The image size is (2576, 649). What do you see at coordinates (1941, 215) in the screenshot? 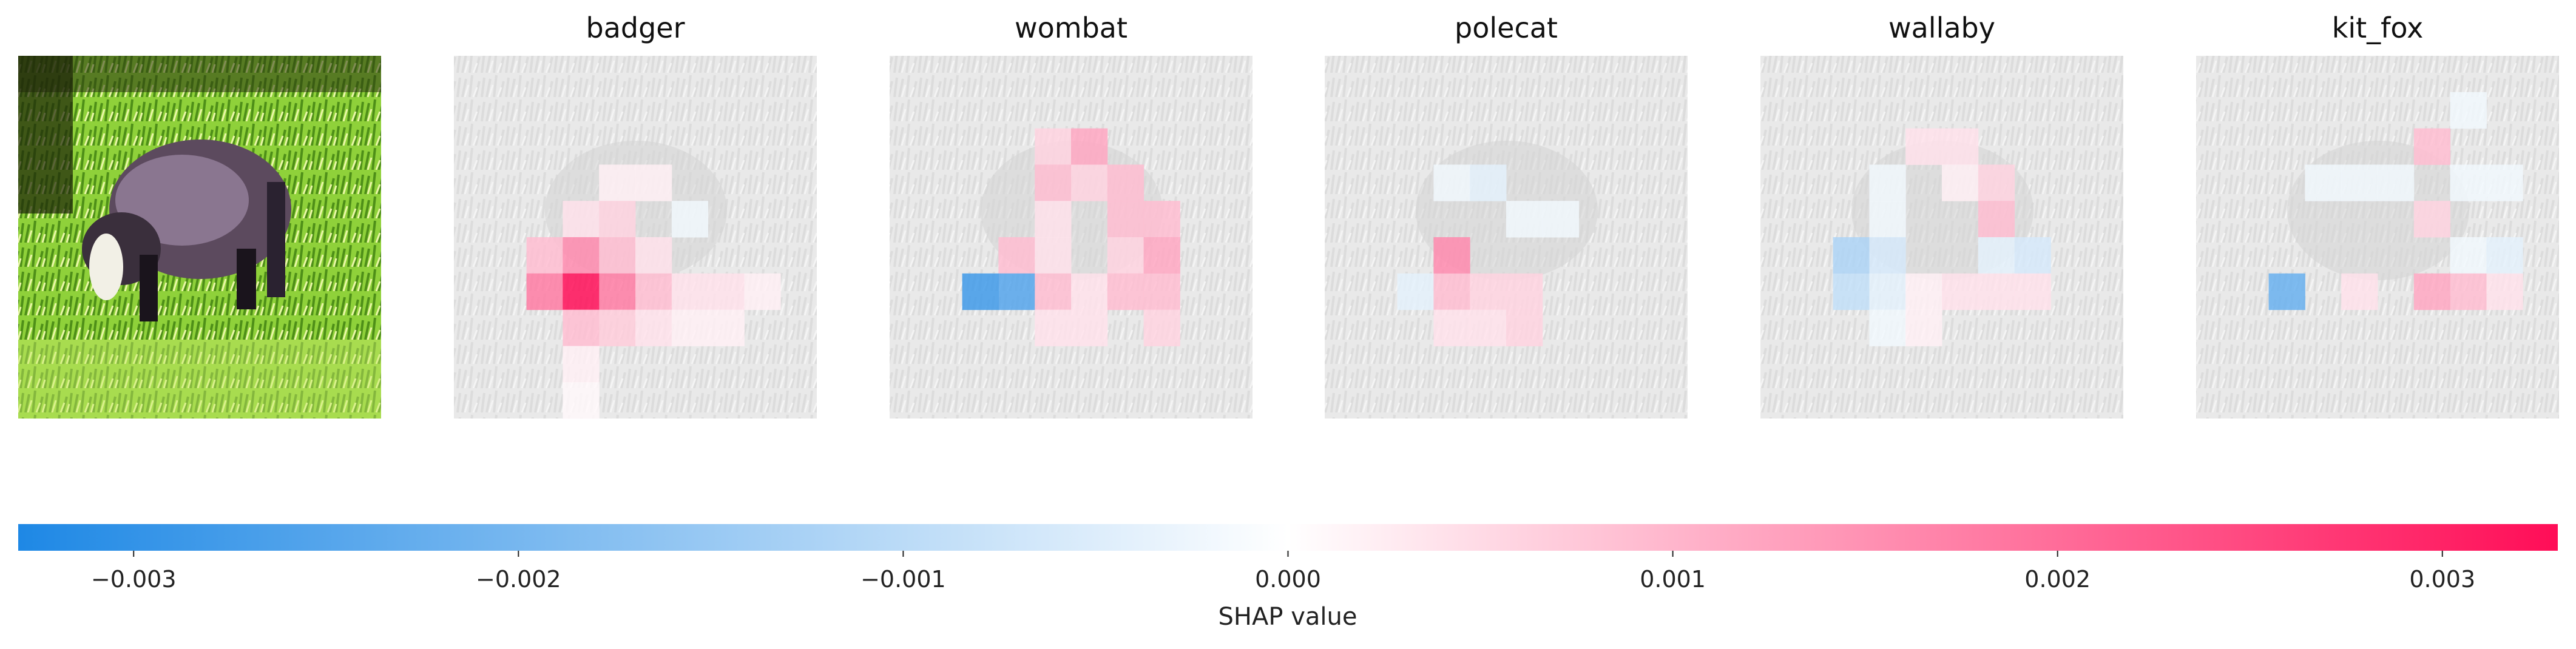
I see `shap-panel-wallaby: wallaby` at bounding box center [1941, 215].